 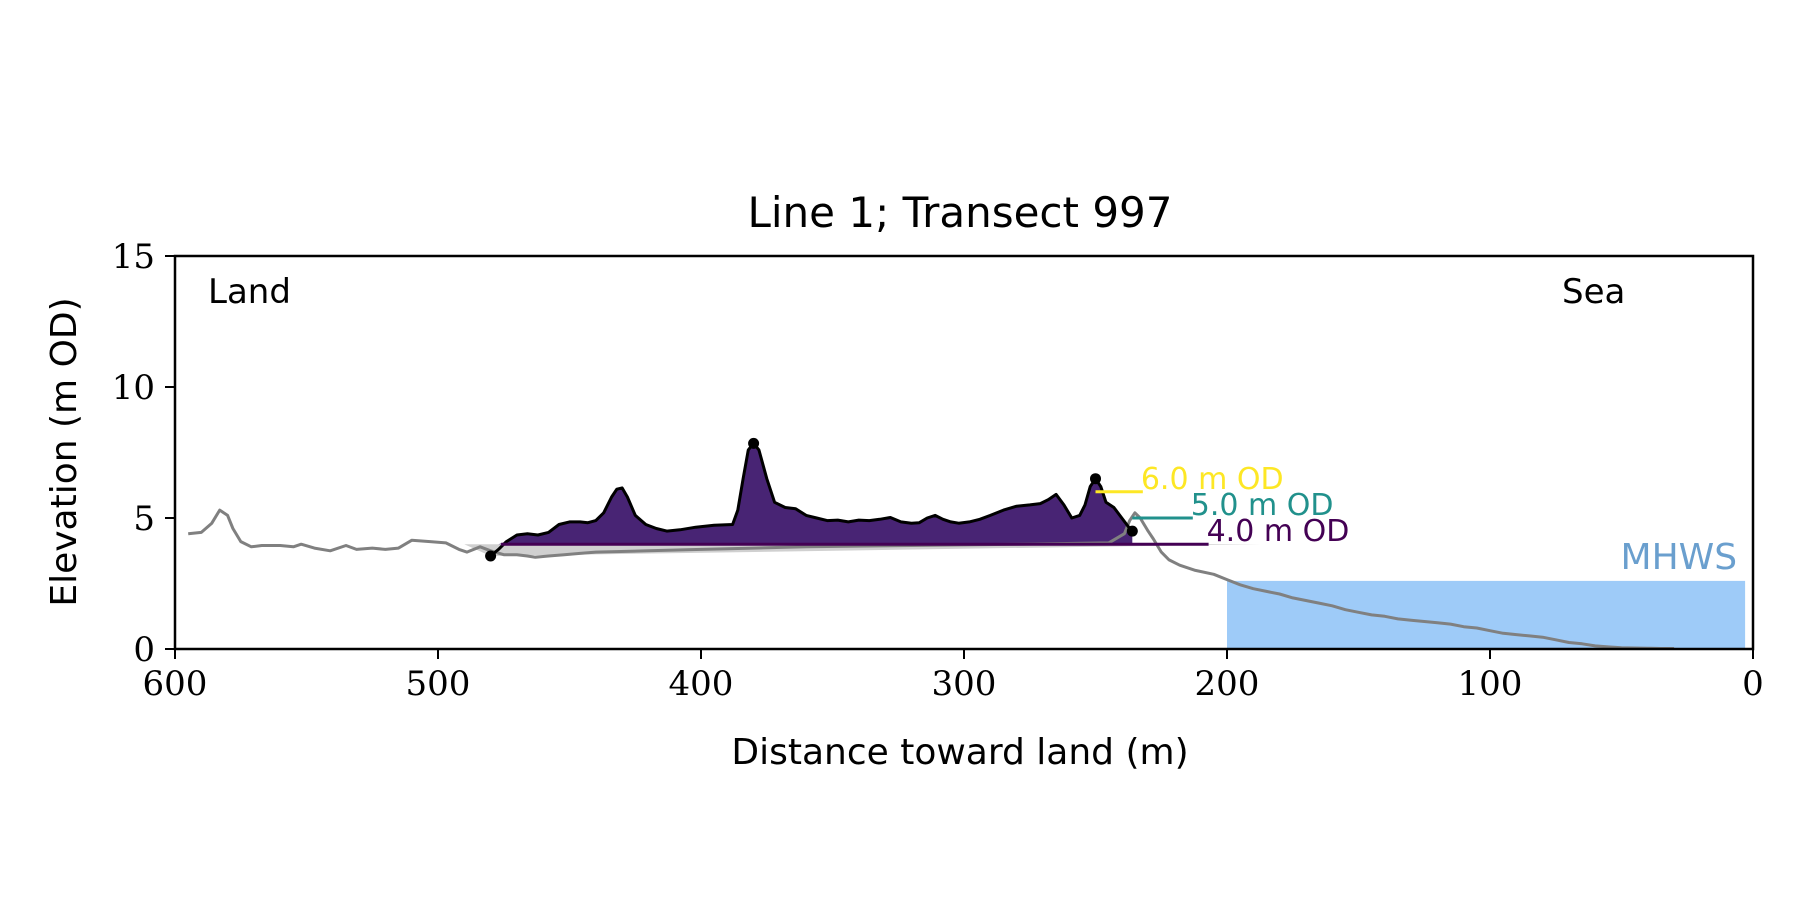 I want to click on y-axis-label: Elevation (m OD), so click(x=64, y=451).